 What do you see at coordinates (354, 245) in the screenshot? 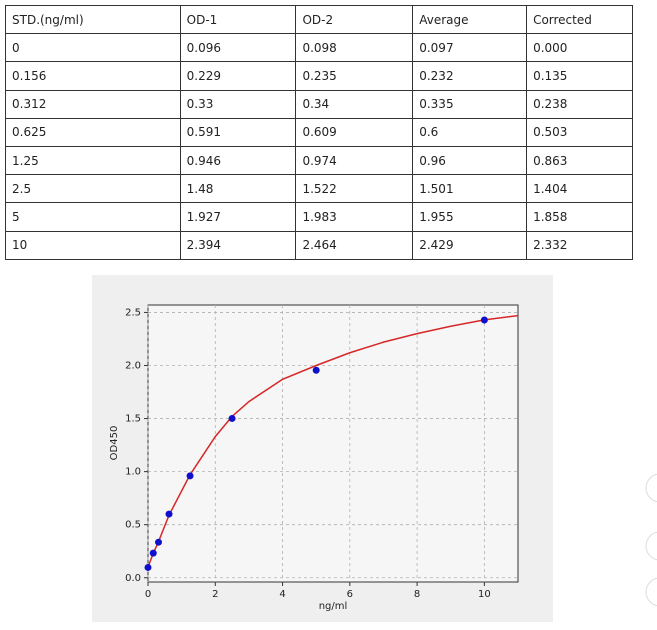
I see `table-cell: 2.464` at bounding box center [354, 245].